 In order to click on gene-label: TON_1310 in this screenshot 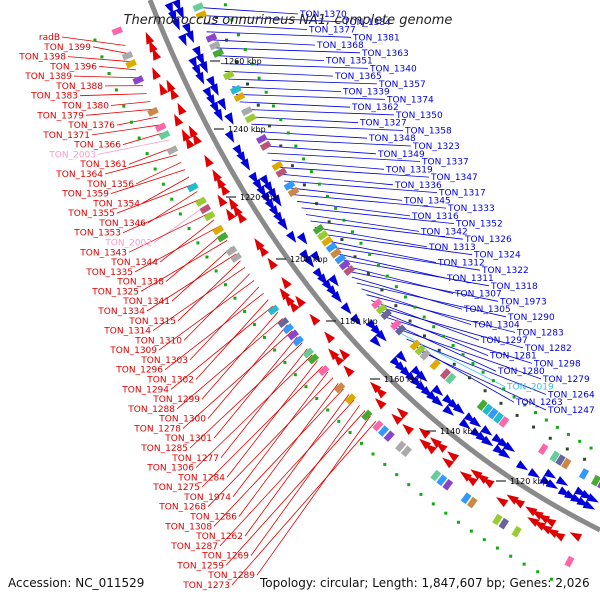, I will do `click(158, 341)`.